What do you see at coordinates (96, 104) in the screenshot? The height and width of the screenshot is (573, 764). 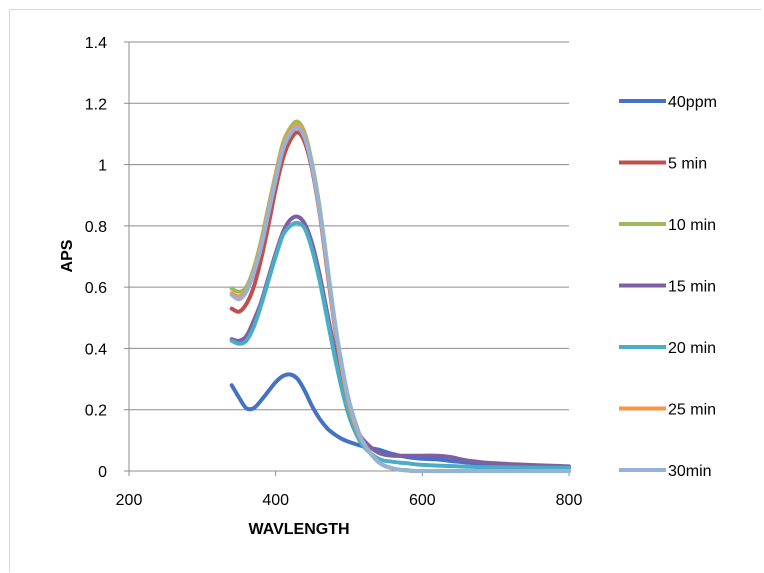 I see `y-tick-label-6: 1.2` at bounding box center [96, 104].